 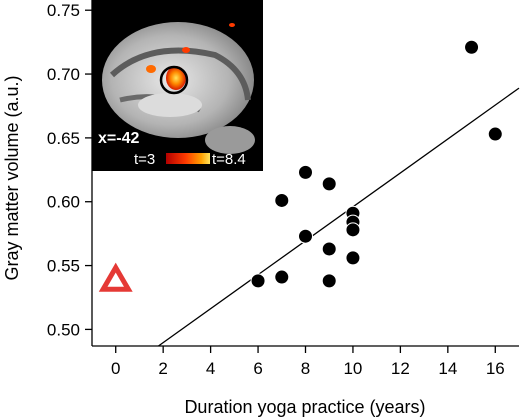 I want to click on t-min-label: t=3, so click(x=144, y=159).